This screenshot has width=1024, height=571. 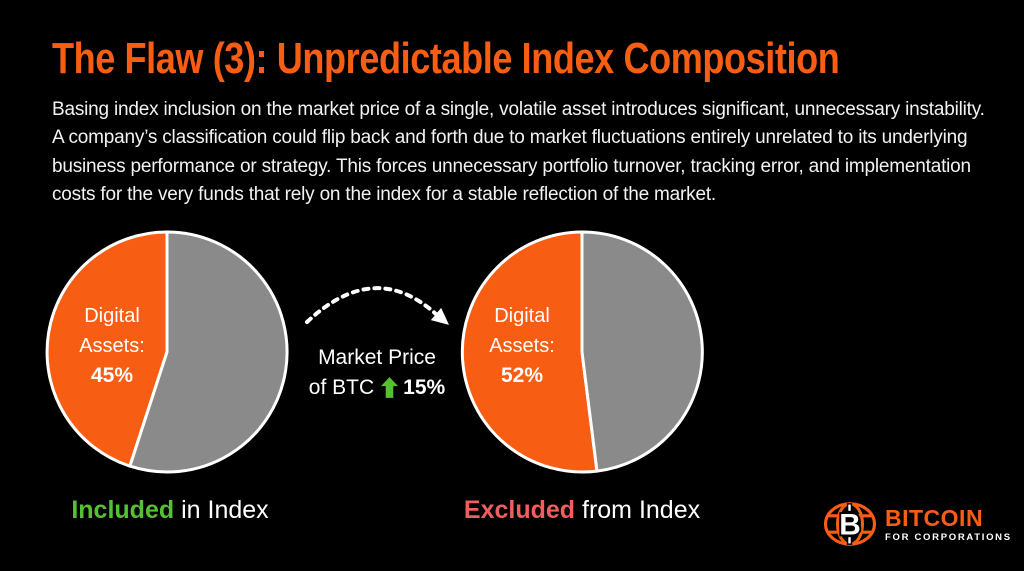 I want to click on transition-annotation: Market Price of BTC 15%, so click(x=377, y=373).